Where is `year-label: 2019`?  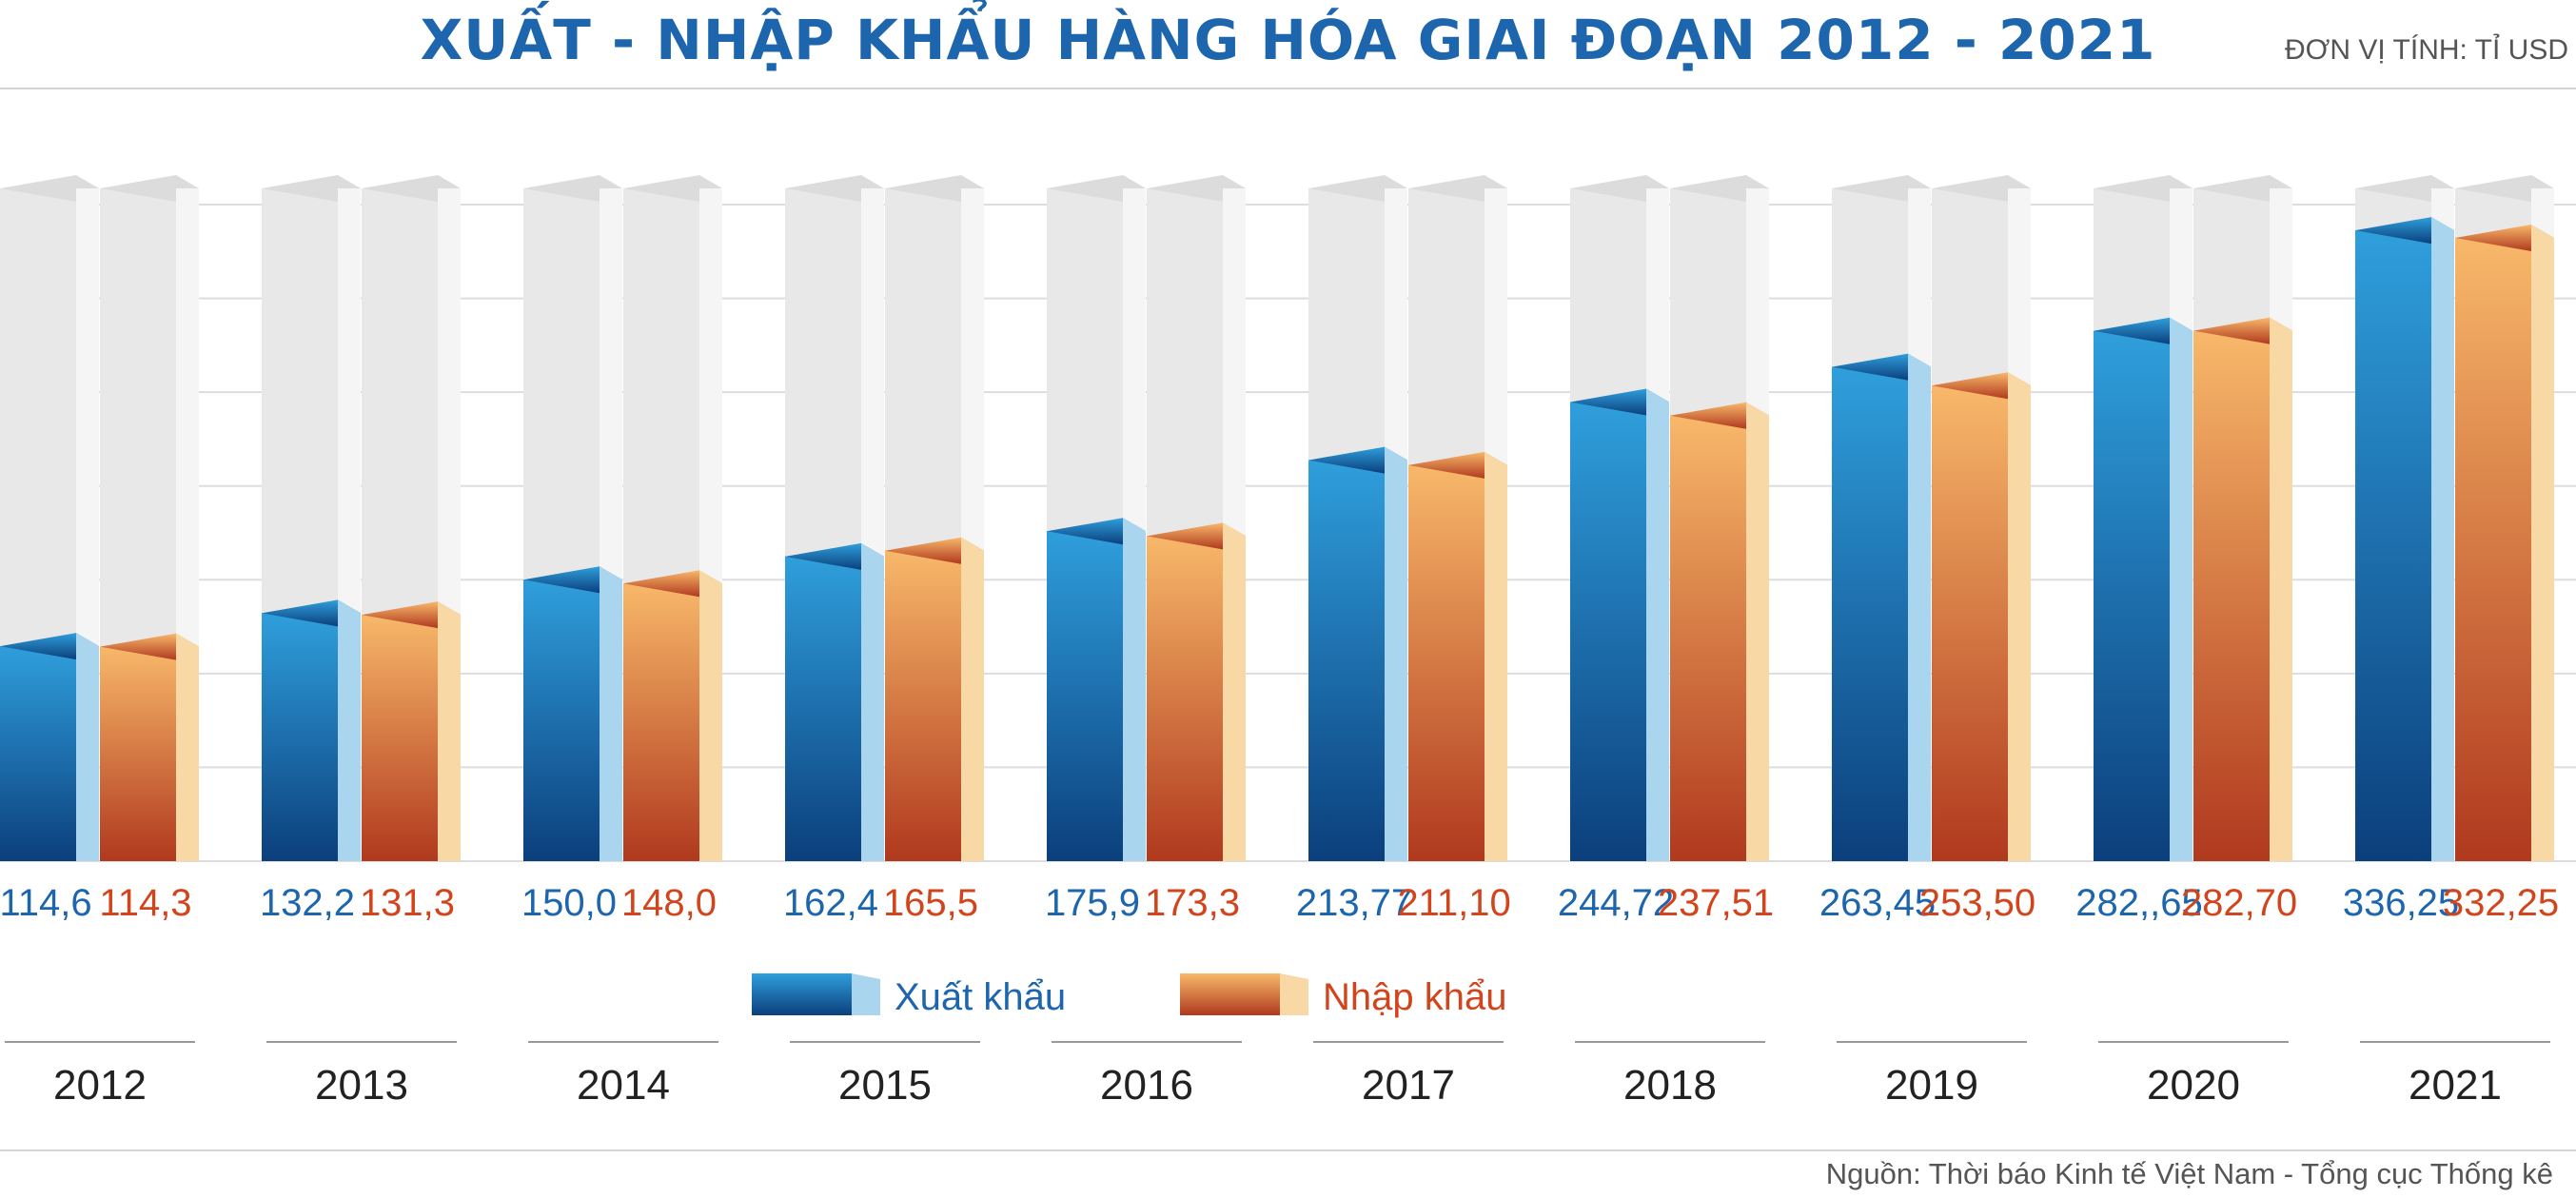 year-label: 2019 is located at coordinates (1931, 1085).